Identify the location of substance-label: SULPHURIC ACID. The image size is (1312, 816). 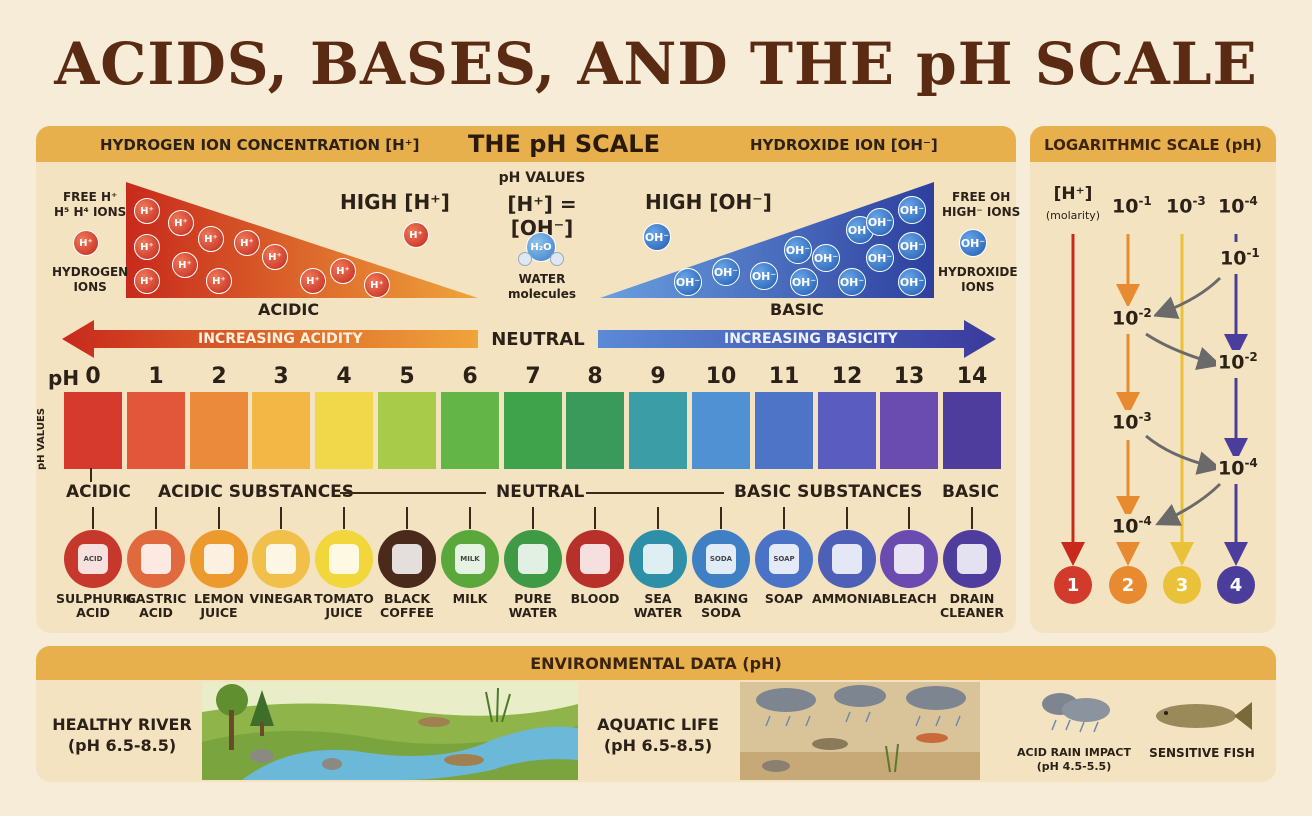
(96, 605).